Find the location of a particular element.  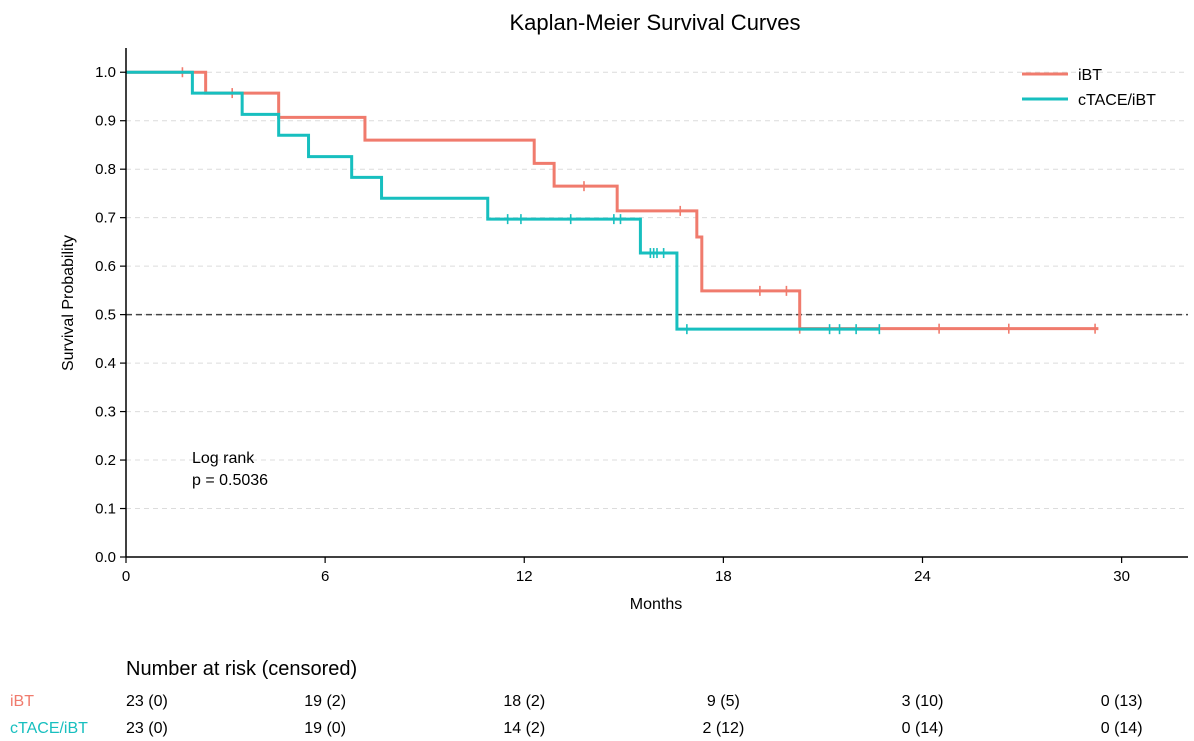

legend: iBT cTACE/iBT is located at coordinates (1089, 88).